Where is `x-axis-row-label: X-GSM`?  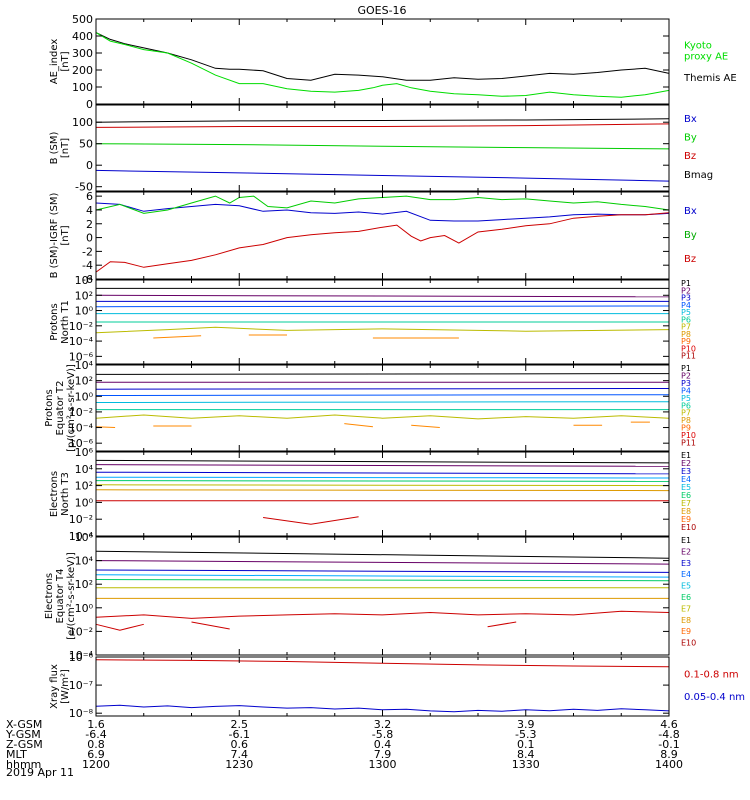
x-axis-row-label: X-GSM is located at coordinates (24, 724).